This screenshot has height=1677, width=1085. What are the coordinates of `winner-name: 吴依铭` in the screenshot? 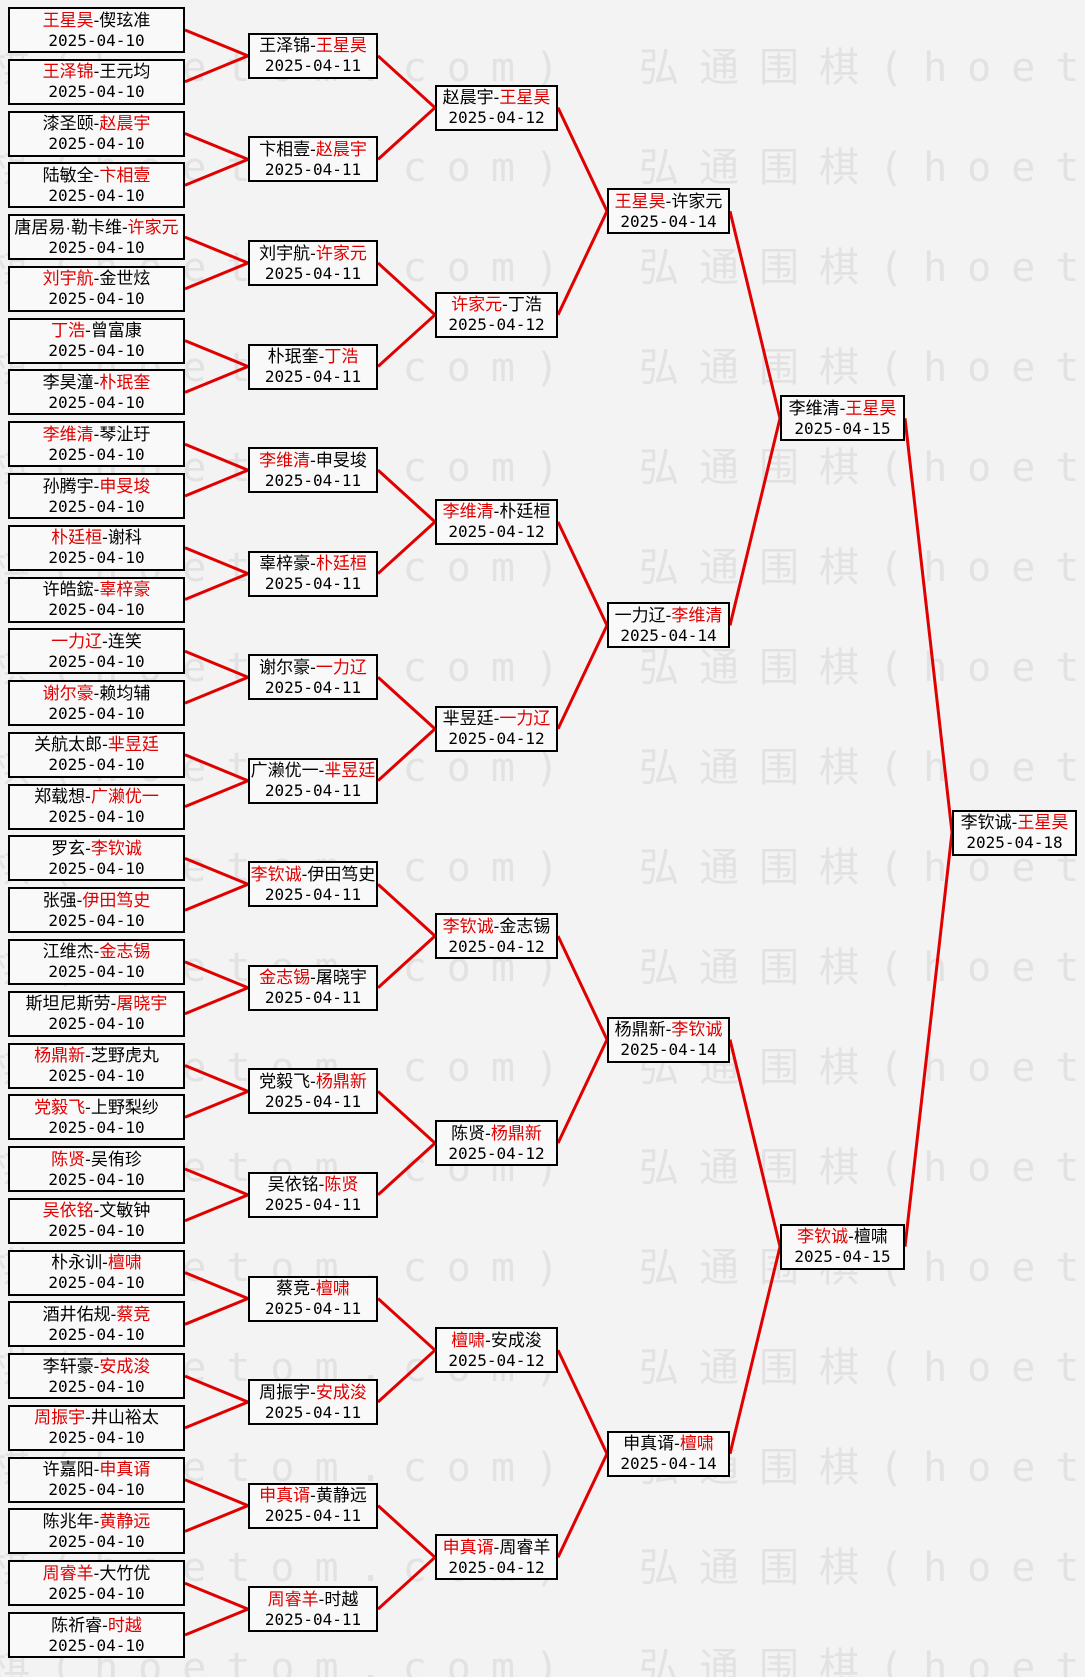 It's located at (68, 1211).